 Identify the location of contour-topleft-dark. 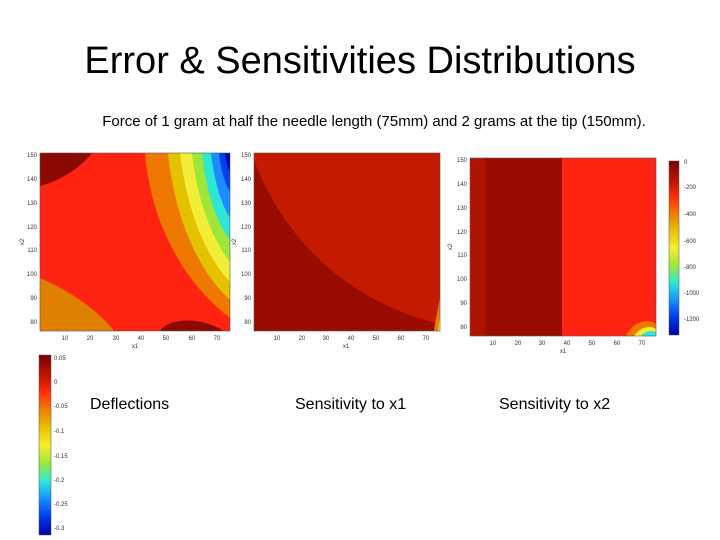
(66, 169).